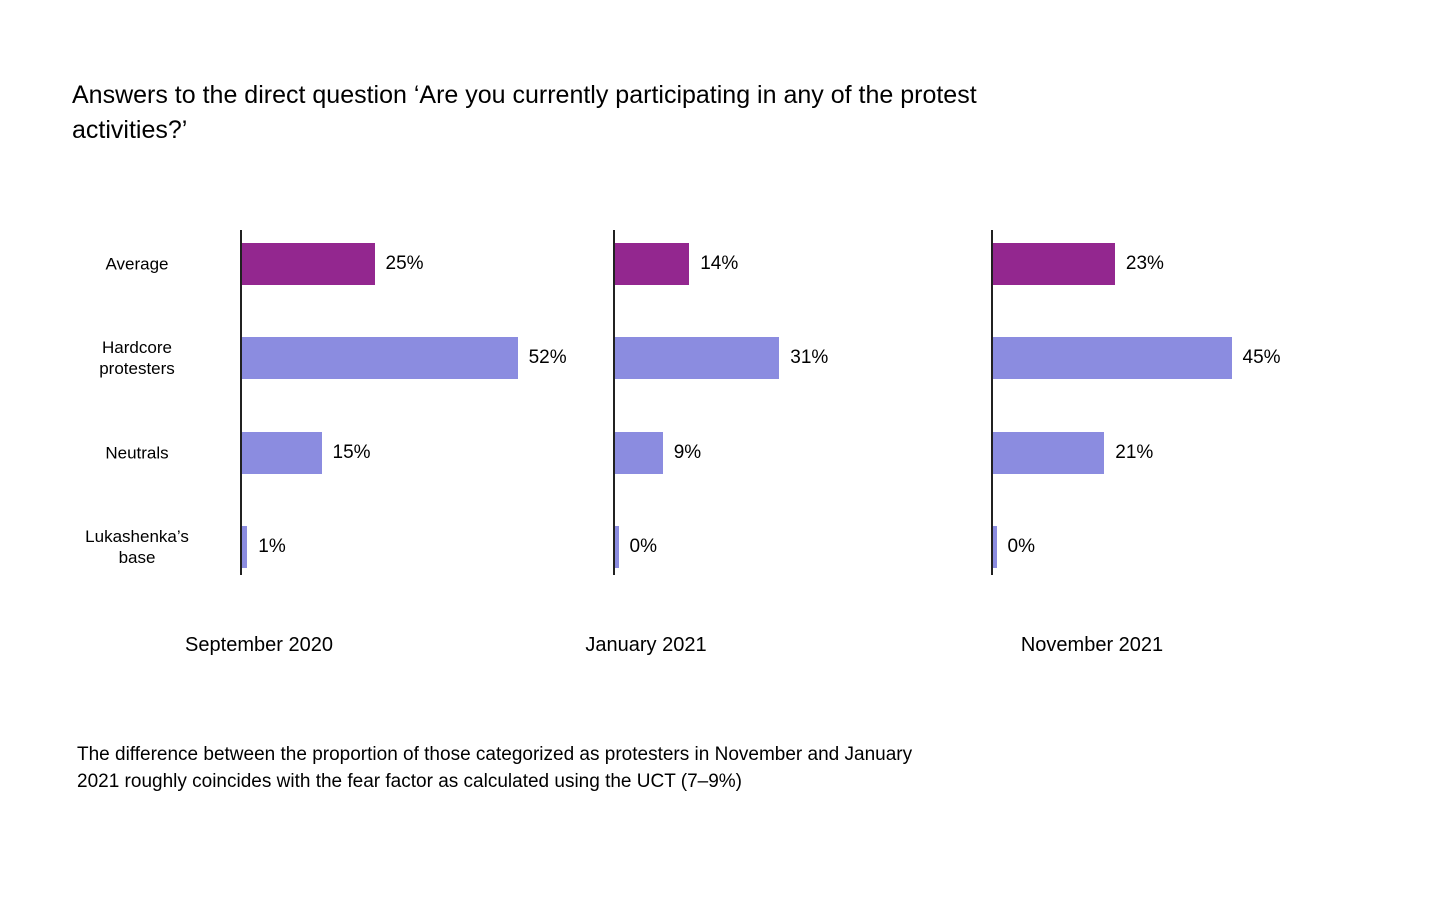 The image size is (1440, 900). What do you see at coordinates (646, 645) in the screenshot?
I see `period-label-january-2021: January 2021` at bounding box center [646, 645].